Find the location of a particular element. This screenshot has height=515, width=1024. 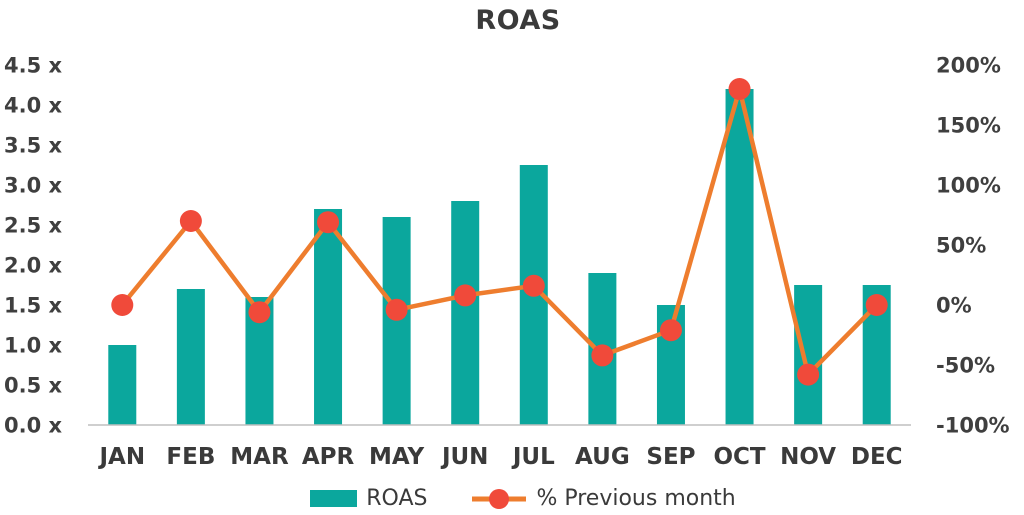

marker-JUN is located at coordinates (465, 295).